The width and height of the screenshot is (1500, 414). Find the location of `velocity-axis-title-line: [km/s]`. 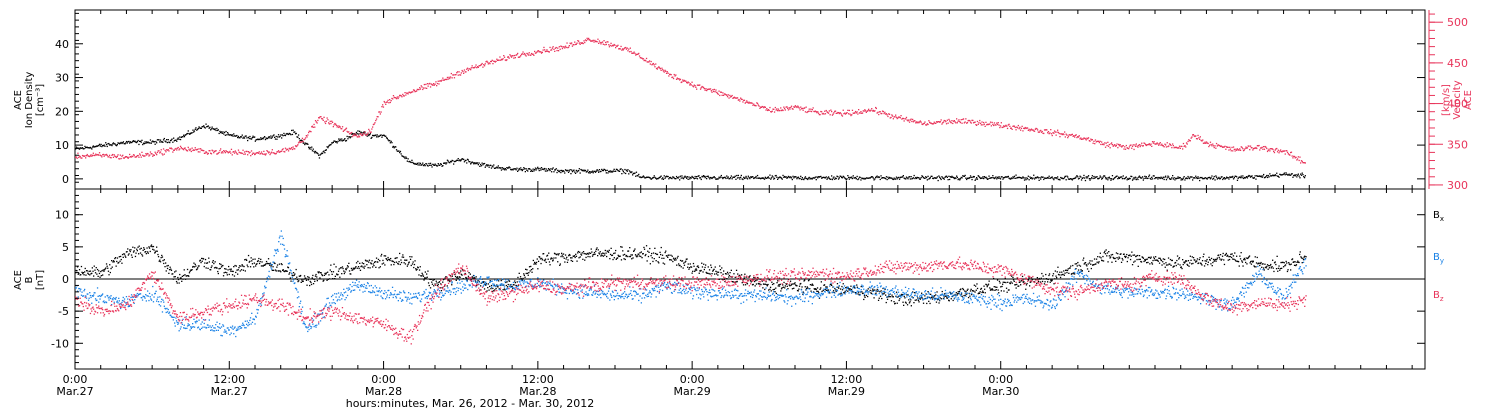

velocity-axis-title-line: [km/s] is located at coordinates (1446, 100).